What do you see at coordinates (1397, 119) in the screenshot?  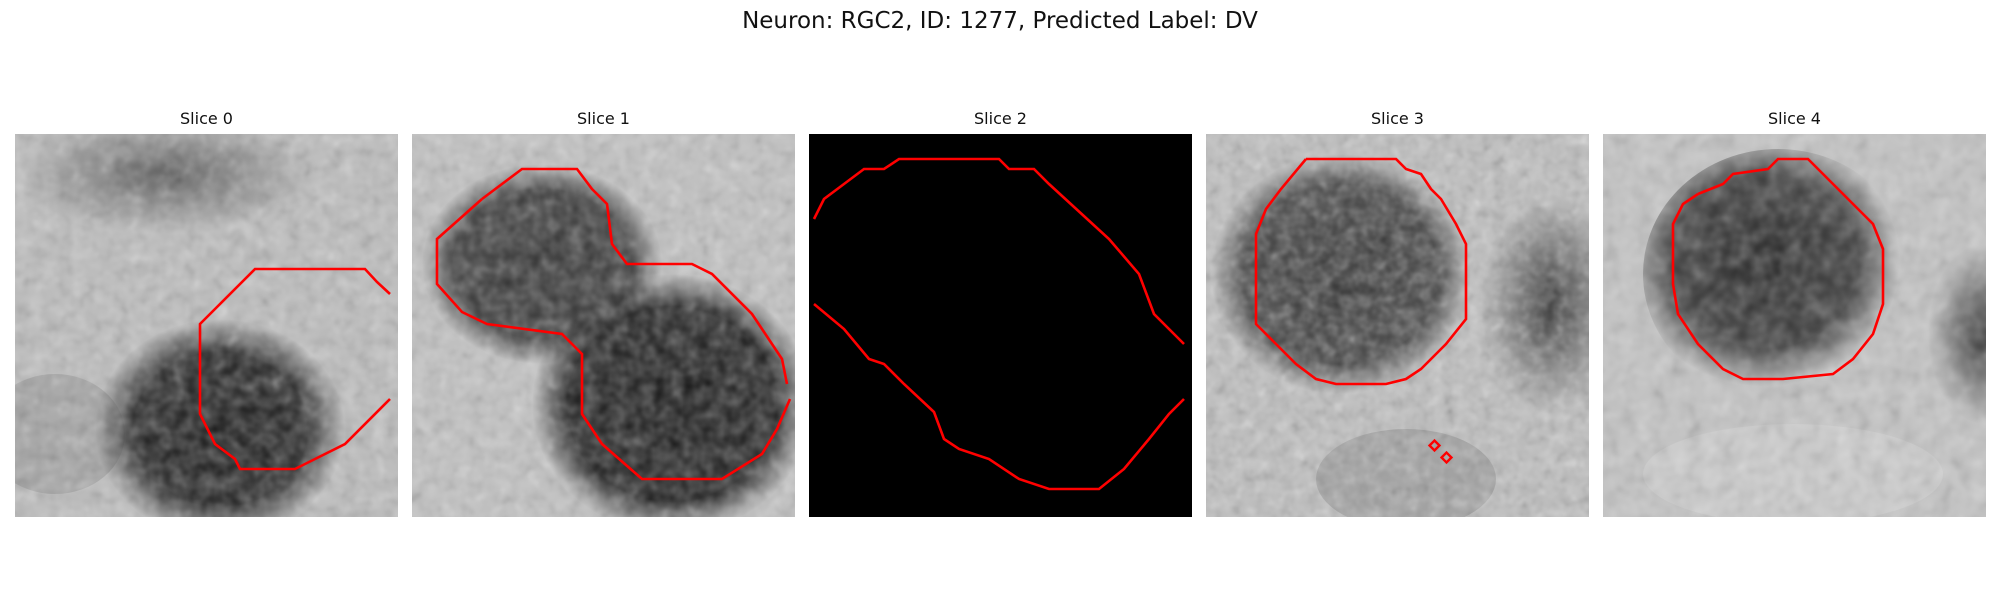 I see `slice-title: Slice 3` at bounding box center [1397, 119].